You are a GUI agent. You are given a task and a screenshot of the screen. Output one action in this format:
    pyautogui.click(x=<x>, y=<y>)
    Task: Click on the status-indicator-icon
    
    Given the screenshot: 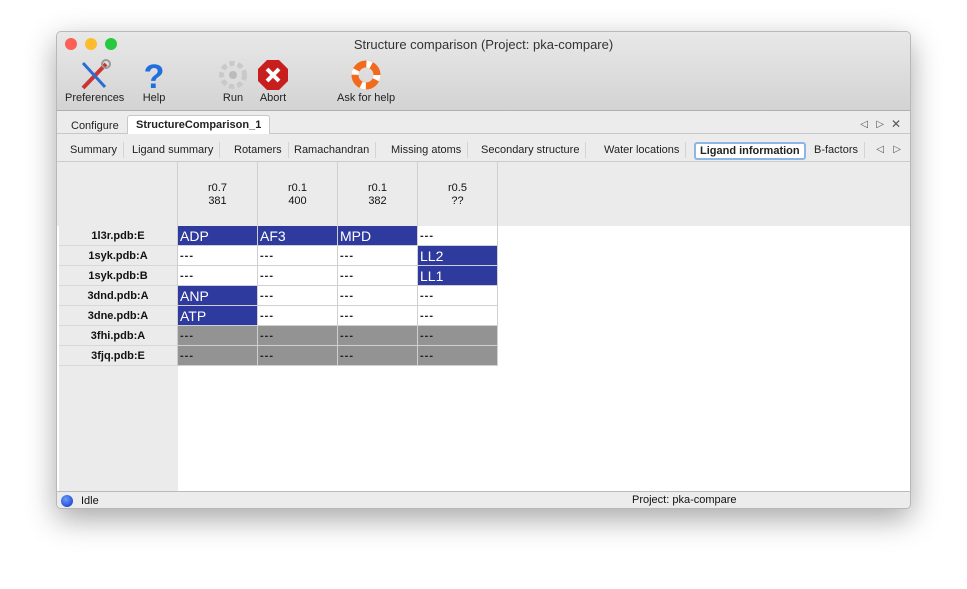 What is the action you would take?
    pyautogui.click(x=67, y=501)
    